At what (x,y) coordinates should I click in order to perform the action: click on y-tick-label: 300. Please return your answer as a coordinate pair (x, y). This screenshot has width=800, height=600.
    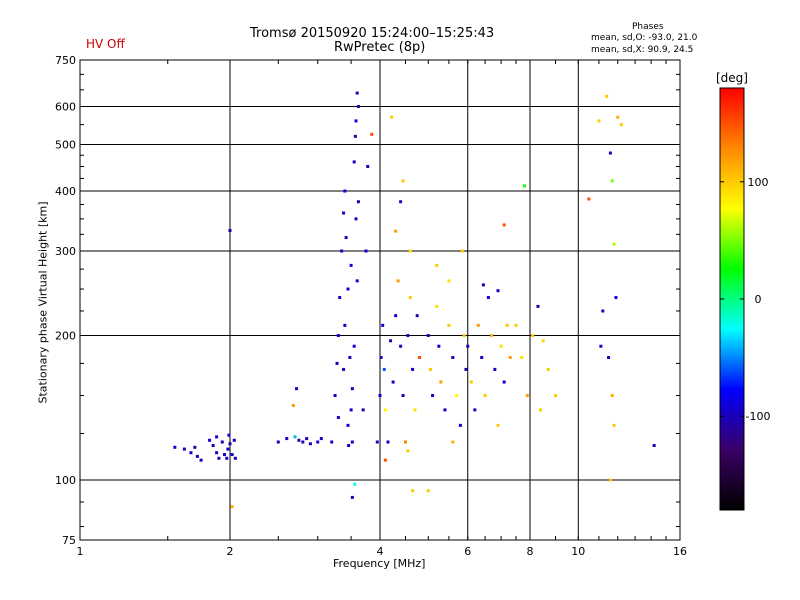
    Looking at the image, I should click on (65, 251).